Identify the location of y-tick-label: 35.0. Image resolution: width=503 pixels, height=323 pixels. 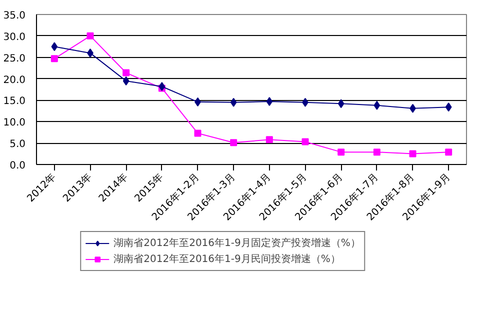
(14, 16).